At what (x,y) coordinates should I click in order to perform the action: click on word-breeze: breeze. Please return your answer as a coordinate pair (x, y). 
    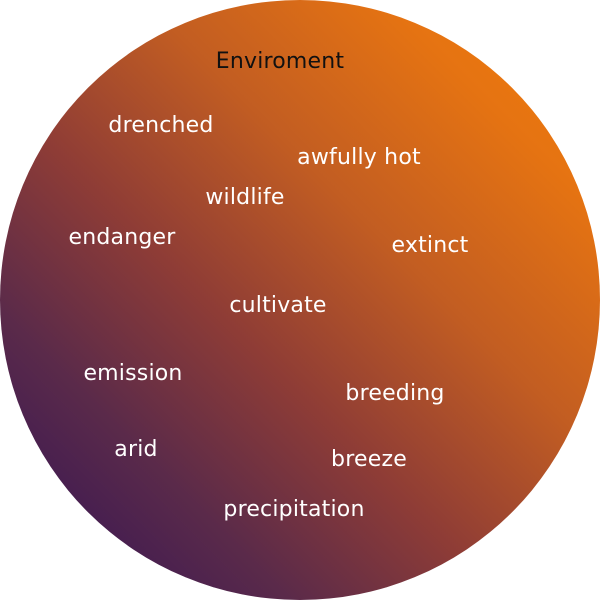
    Looking at the image, I should click on (369, 459).